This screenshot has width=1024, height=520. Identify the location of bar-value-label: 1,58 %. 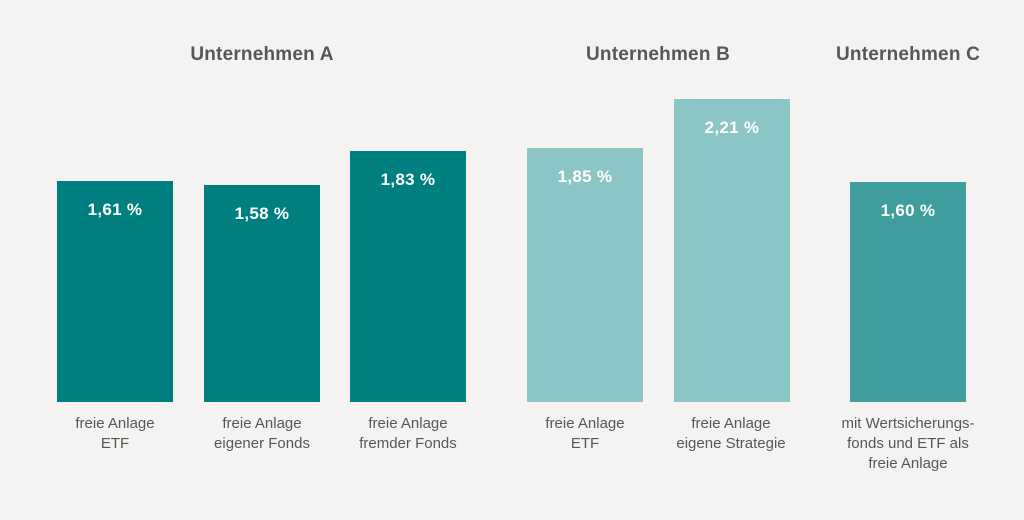
(262, 213).